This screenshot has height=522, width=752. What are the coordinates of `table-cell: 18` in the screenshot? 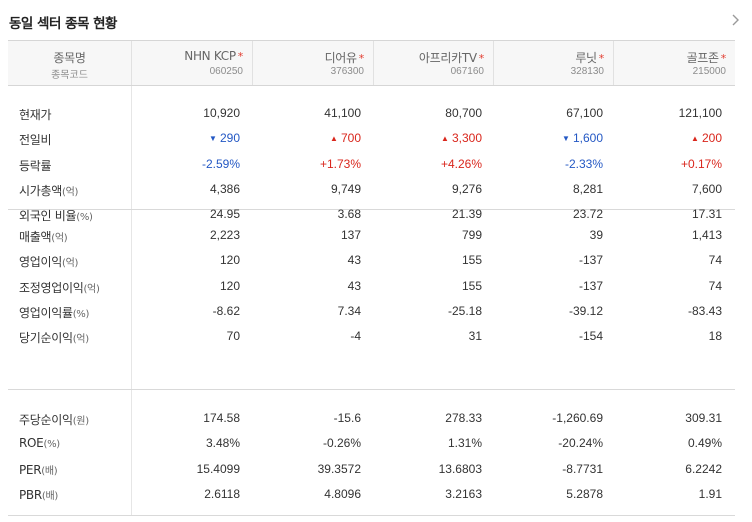 It's located at (715, 336).